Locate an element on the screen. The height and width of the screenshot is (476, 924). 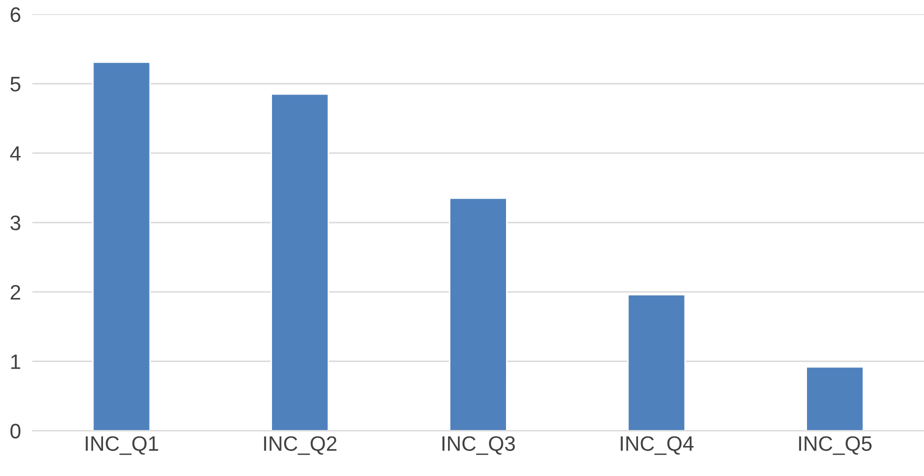
y-tick-label: 4 is located at coordinates (15, 153).